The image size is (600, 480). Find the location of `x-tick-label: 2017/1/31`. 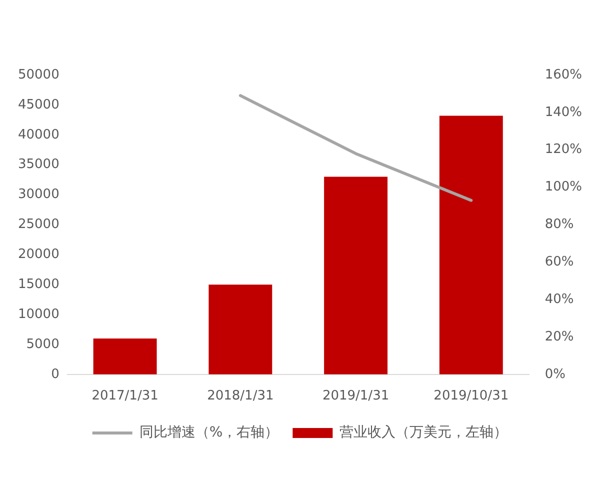

x-tick-label: 2017/1/31 is located at coordinates (125, 396).